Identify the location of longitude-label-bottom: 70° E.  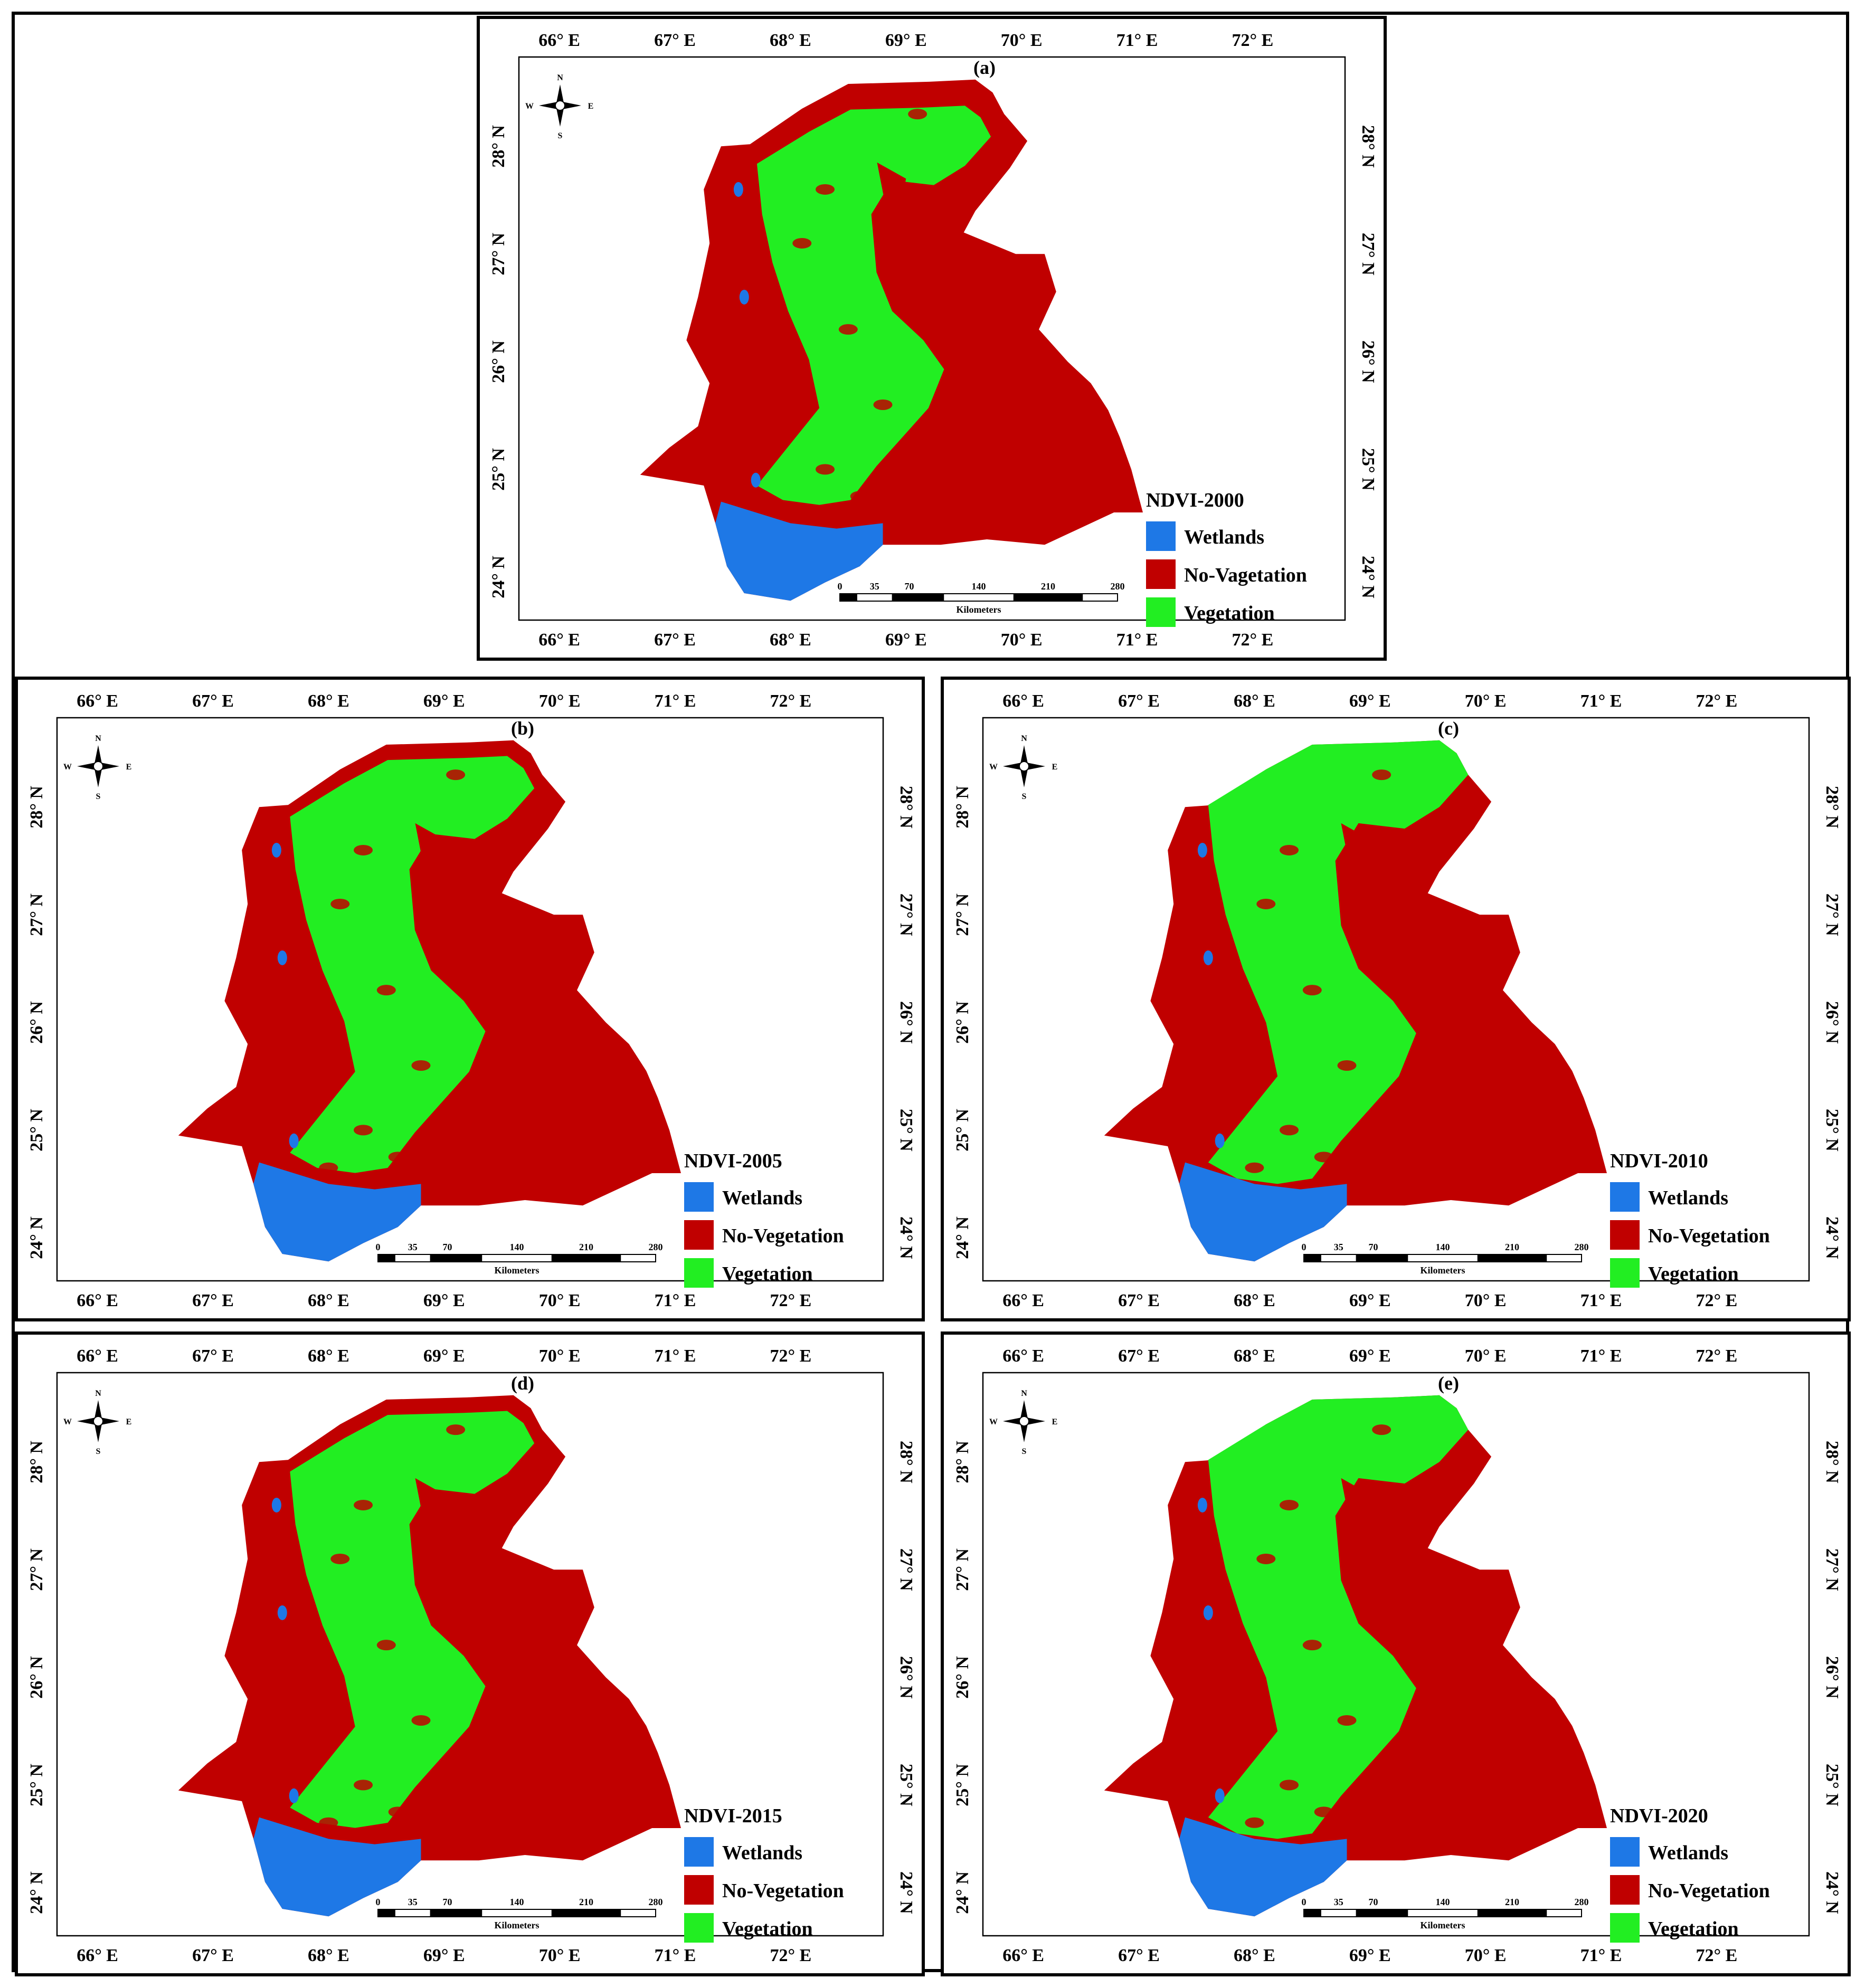
(1022, 640).